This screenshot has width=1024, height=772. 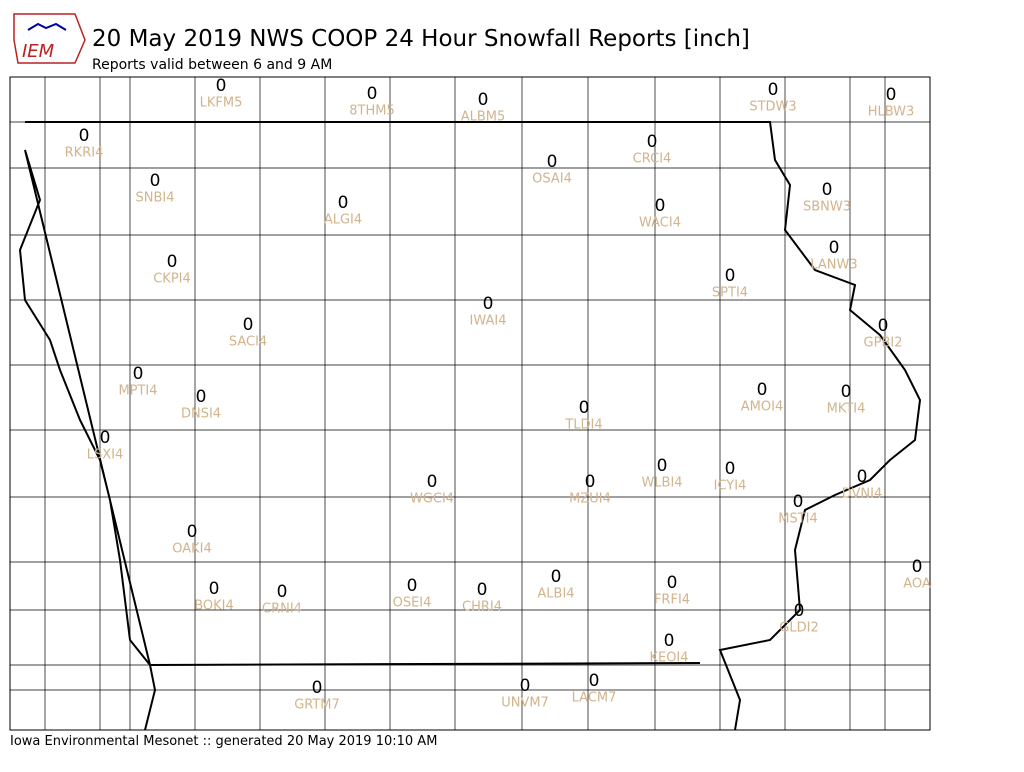 What do you see at coordinates (214, 606) in the screenshot?
I see `station-id: BOKI4` at bounding box center [214, 606].